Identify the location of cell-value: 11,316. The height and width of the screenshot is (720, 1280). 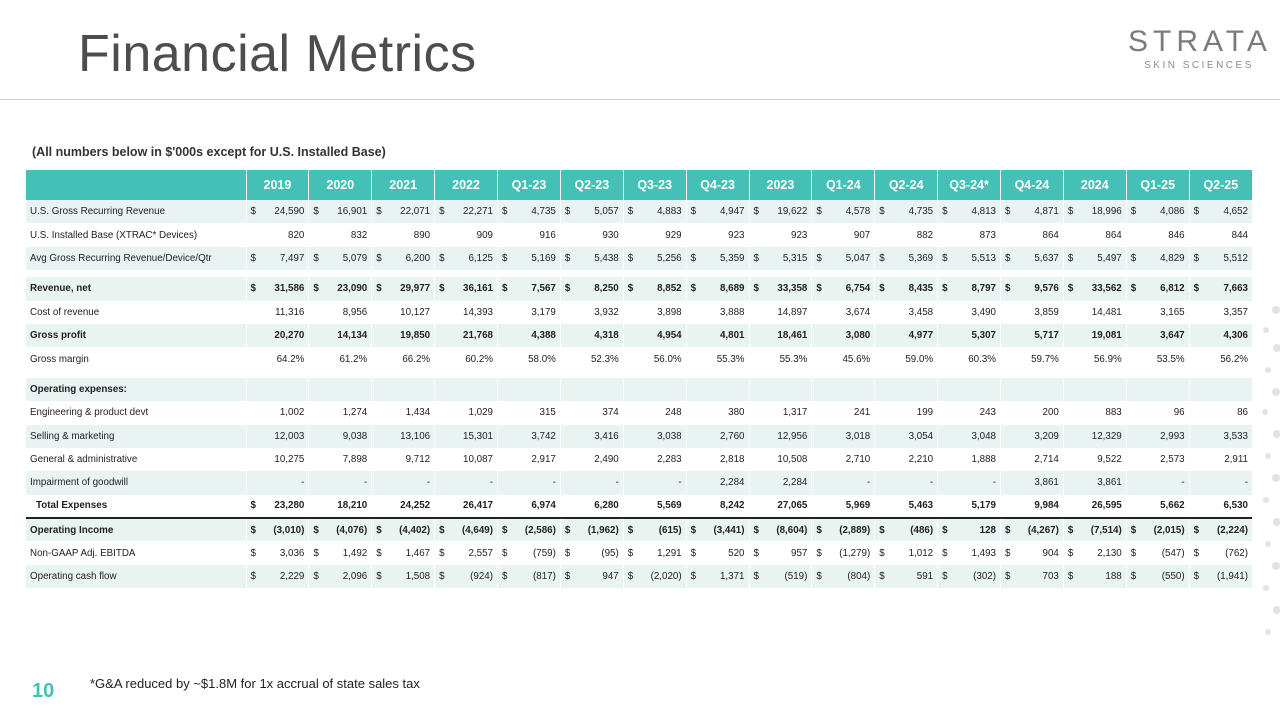
(290, 312).